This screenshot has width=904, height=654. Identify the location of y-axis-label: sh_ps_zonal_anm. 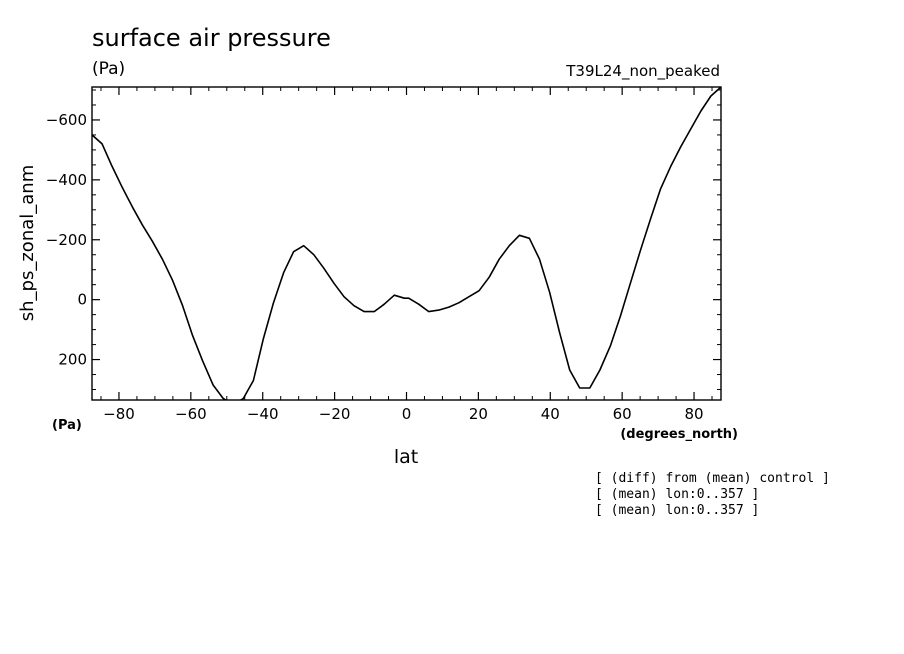
(27, 243).